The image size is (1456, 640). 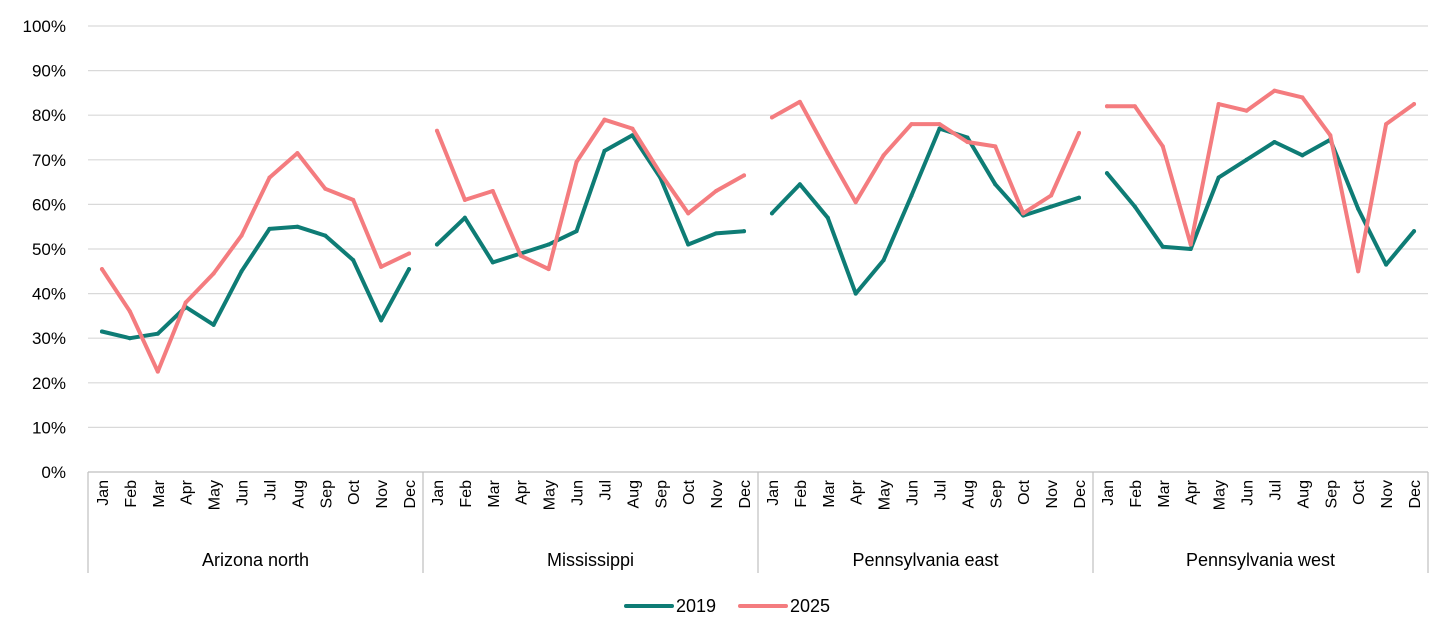 I want to click on x-tick-label: Feb, so click(x=466, y=494).